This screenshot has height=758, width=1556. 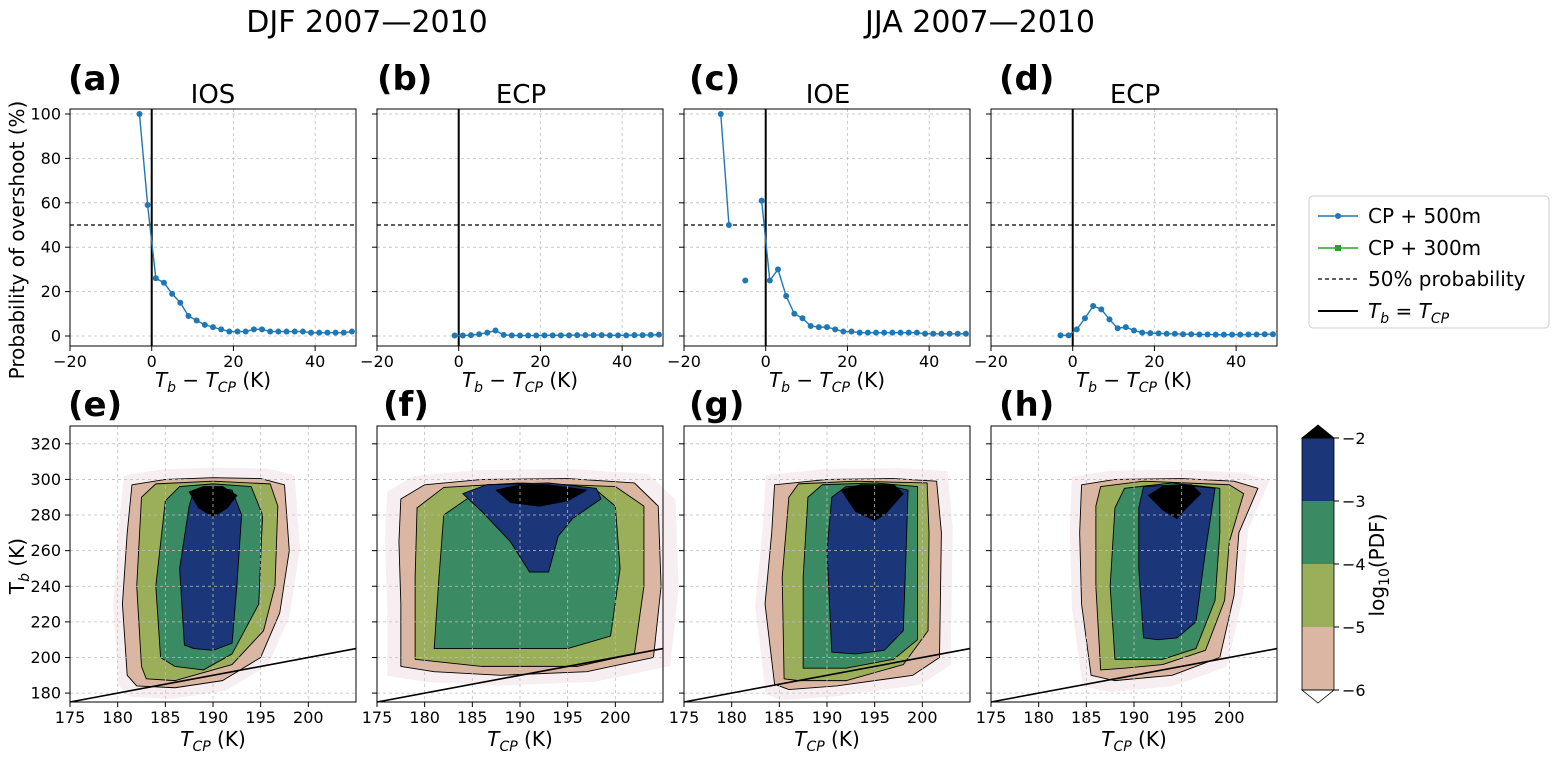 I want to click on panel-f-xtick-label: 185, so click(x=472, y=717).